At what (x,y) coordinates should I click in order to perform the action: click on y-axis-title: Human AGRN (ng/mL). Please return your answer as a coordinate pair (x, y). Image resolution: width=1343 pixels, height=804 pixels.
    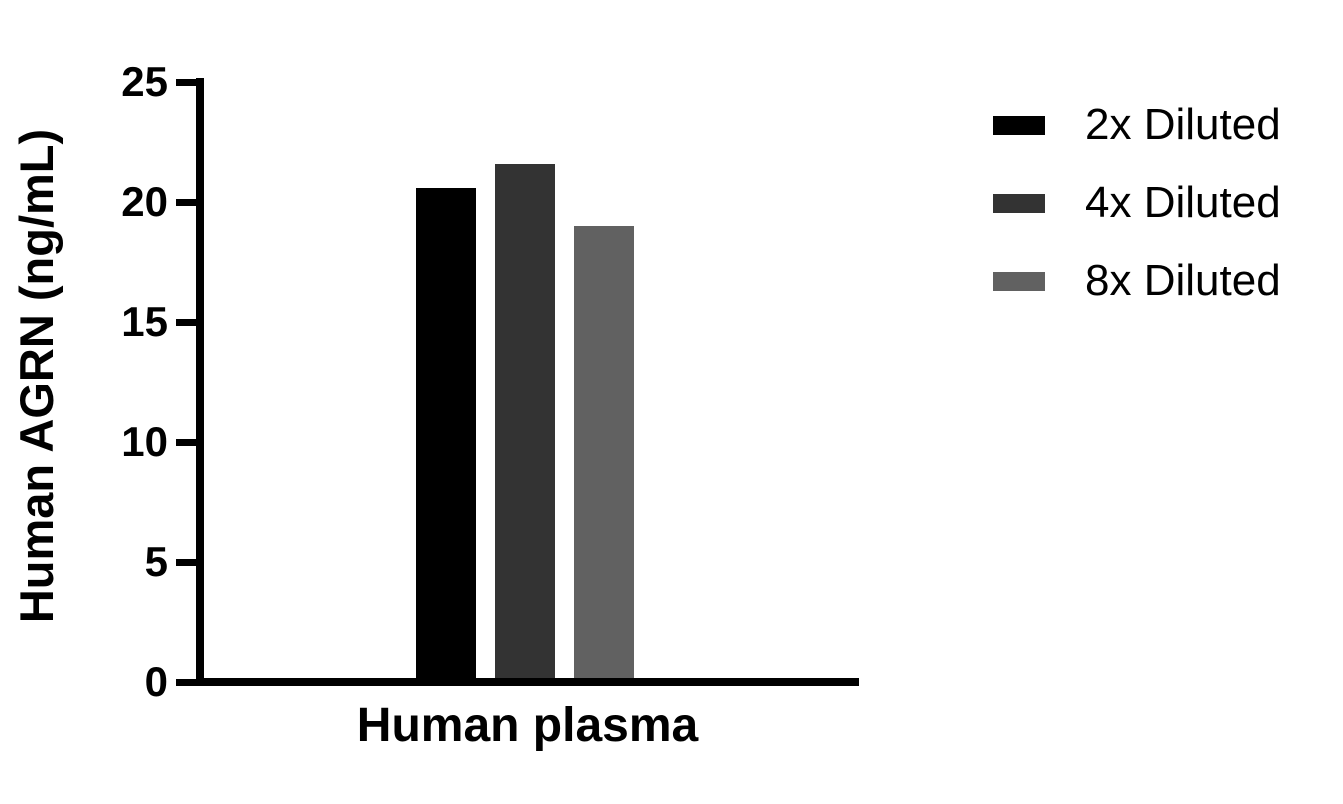
    Looking at the image, I should click on (36, 376).